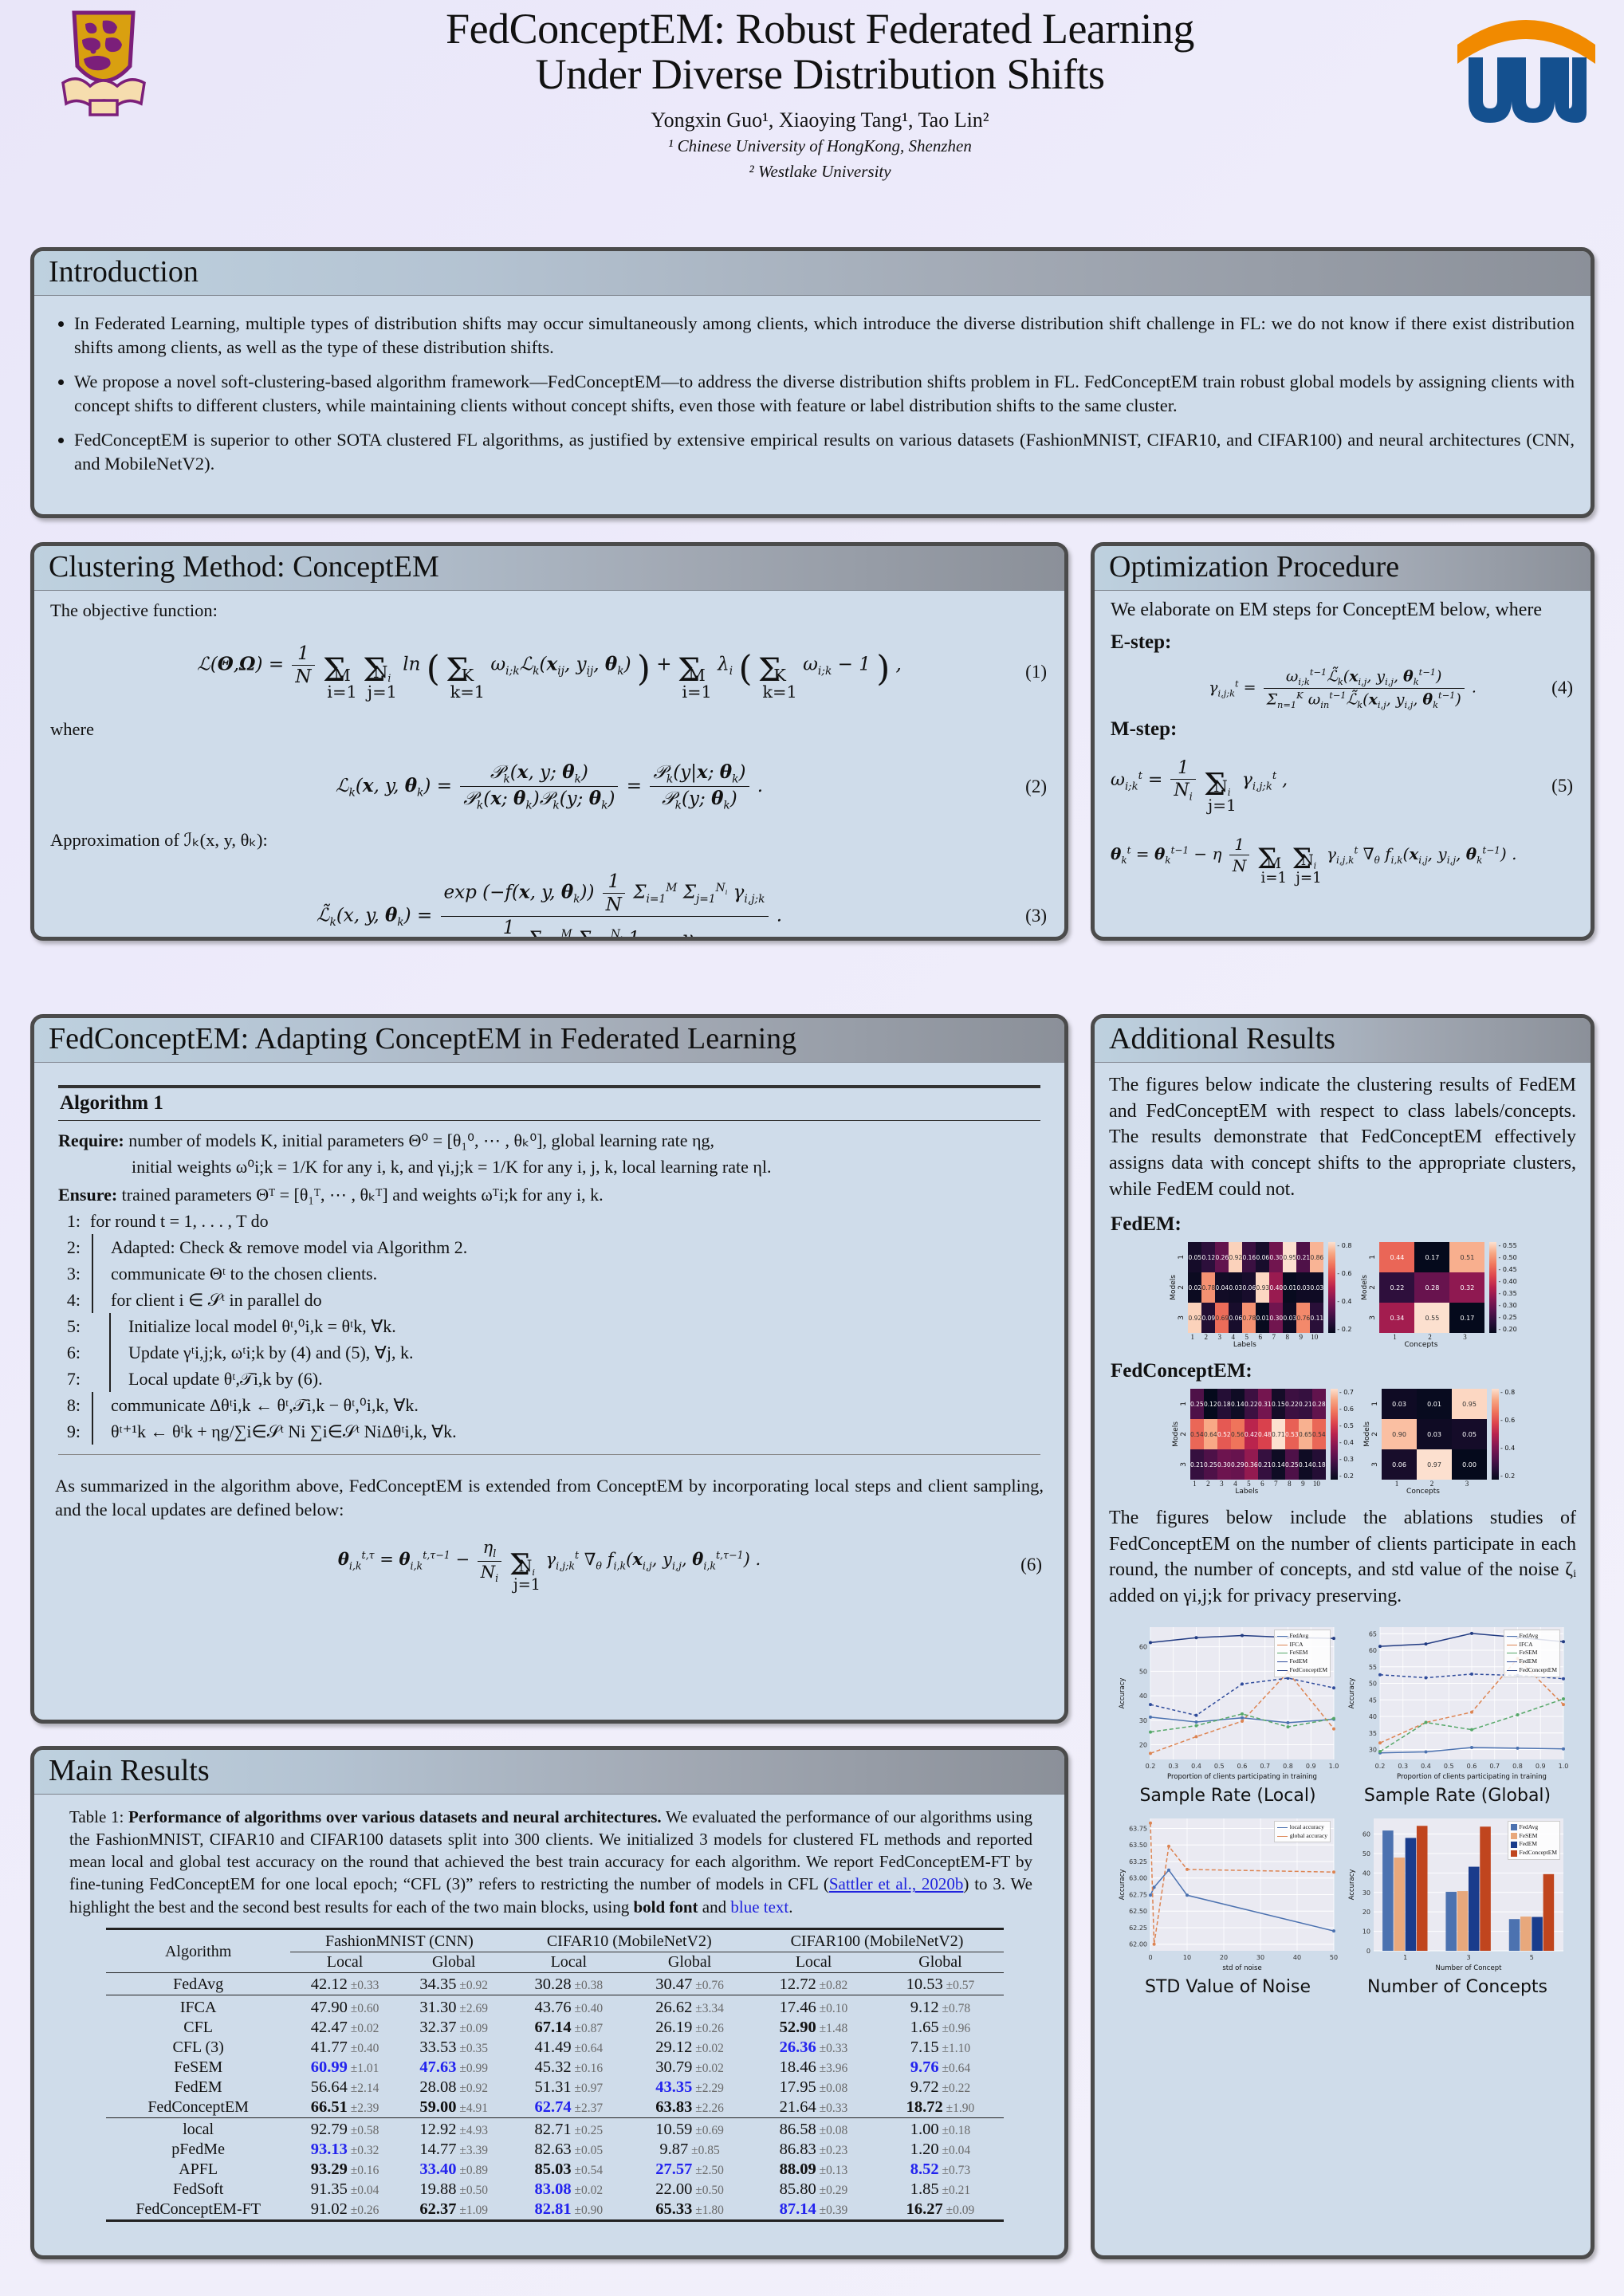 This screenshot has width=1624, height=2296. I want to click on equation-2-number: (2), so click(1036, 786).